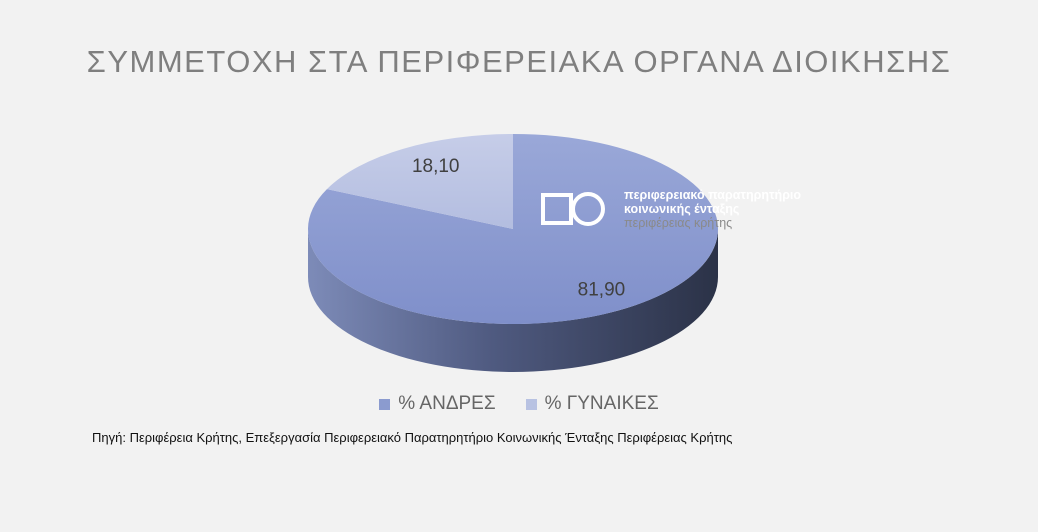  What do you see at coordinates (712, 195) in the screenshot?
I see `logo-line-1: περιφερειακό παρατηρητήριο` at bounding box center [712, 195].